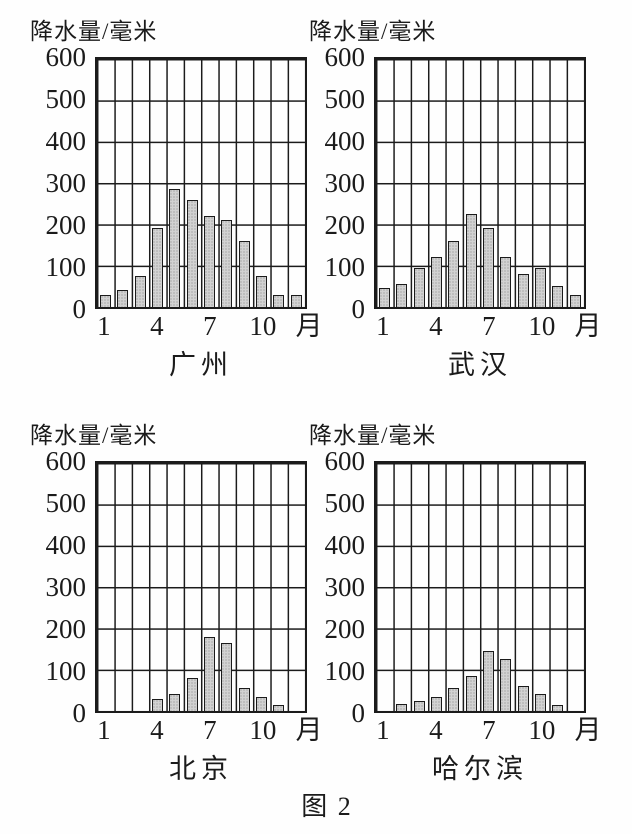  What do you see at coordinates (327, 806) in the screenshot?
I see `figure-caption: 图 2` at bounding box center [327, 806].